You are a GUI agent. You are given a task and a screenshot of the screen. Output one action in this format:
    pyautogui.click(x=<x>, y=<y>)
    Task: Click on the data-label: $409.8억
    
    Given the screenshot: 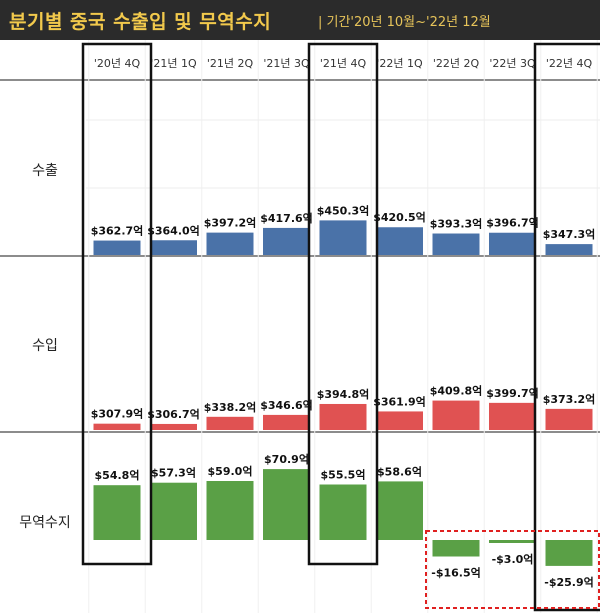 What is the action you would take?
    pyautogui.click(x=456, y=391)
    